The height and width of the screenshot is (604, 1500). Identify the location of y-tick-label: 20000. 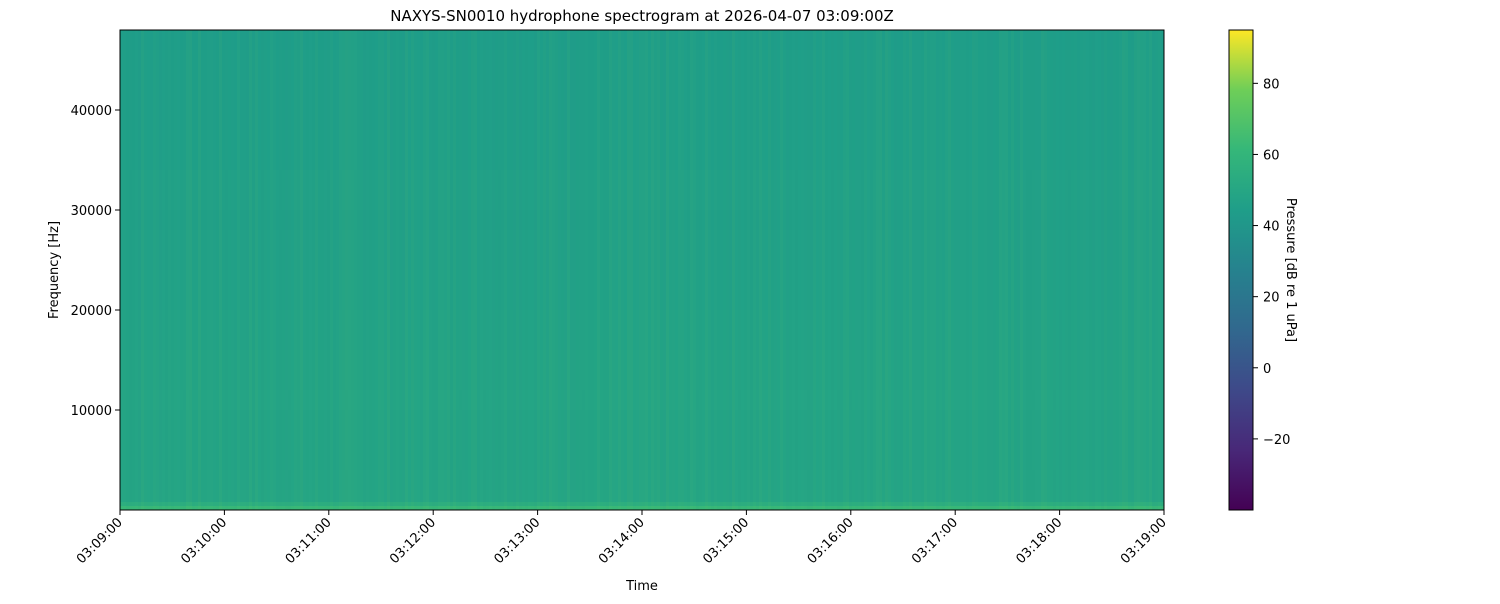
(91, 311).